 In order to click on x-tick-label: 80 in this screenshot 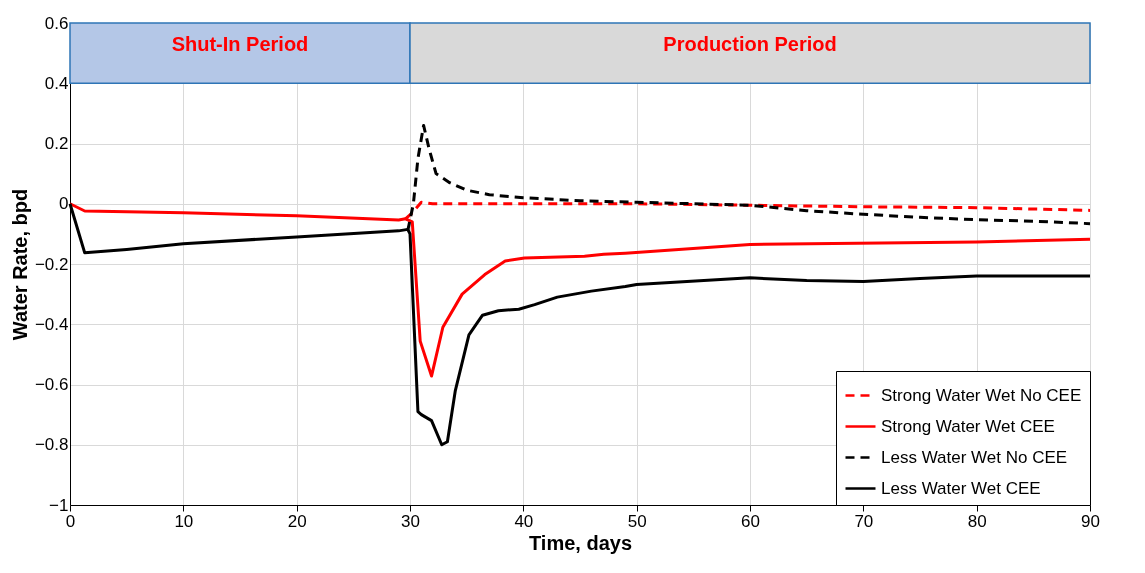, I will do `click(977, 521)`.